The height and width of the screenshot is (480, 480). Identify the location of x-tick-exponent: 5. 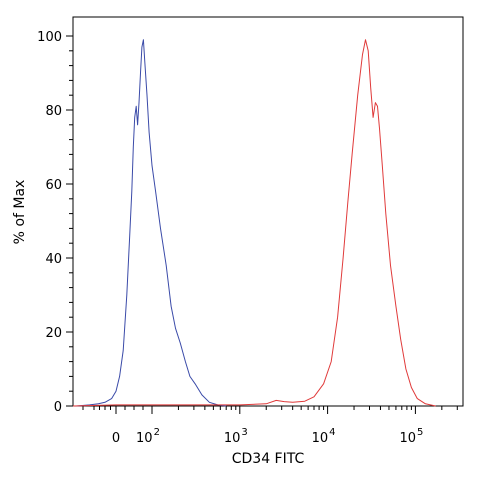
(420, 432).